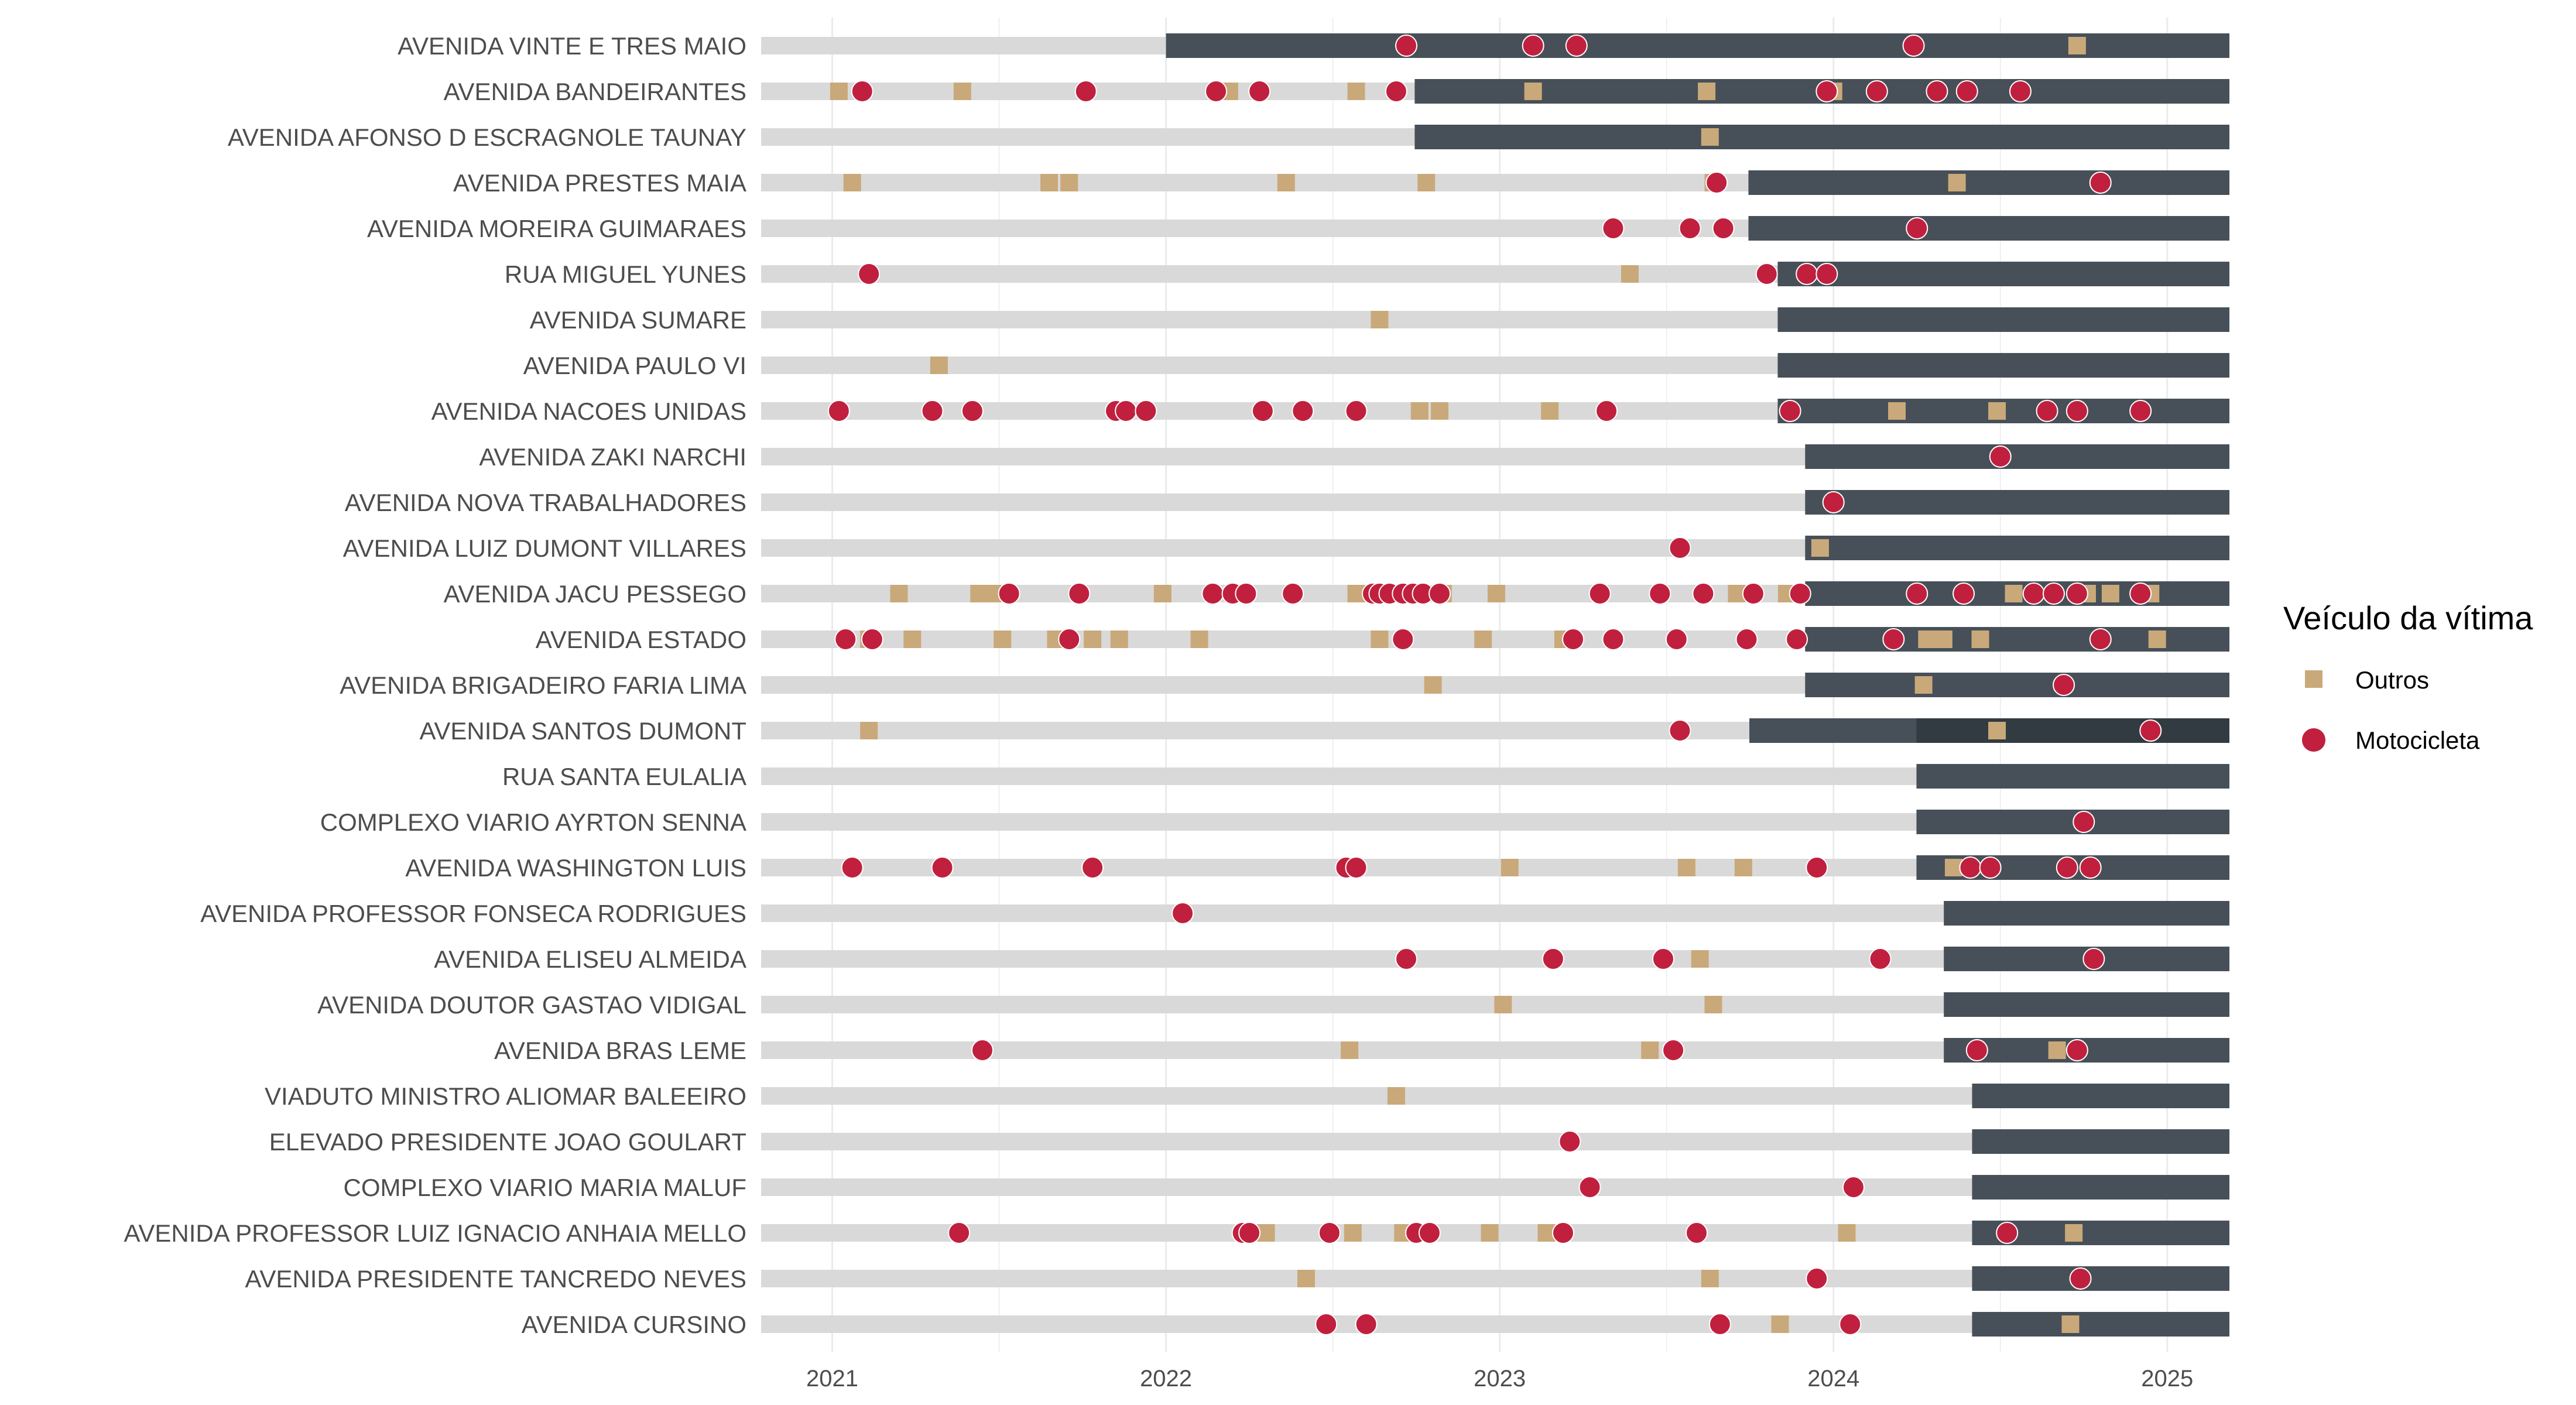 Image resolution: width=2576 pixels, height=1405 pixels. Describe the element at coordinates (2167, 1379) in the screenshot. I see `x-tick-label: 2025` at that location.